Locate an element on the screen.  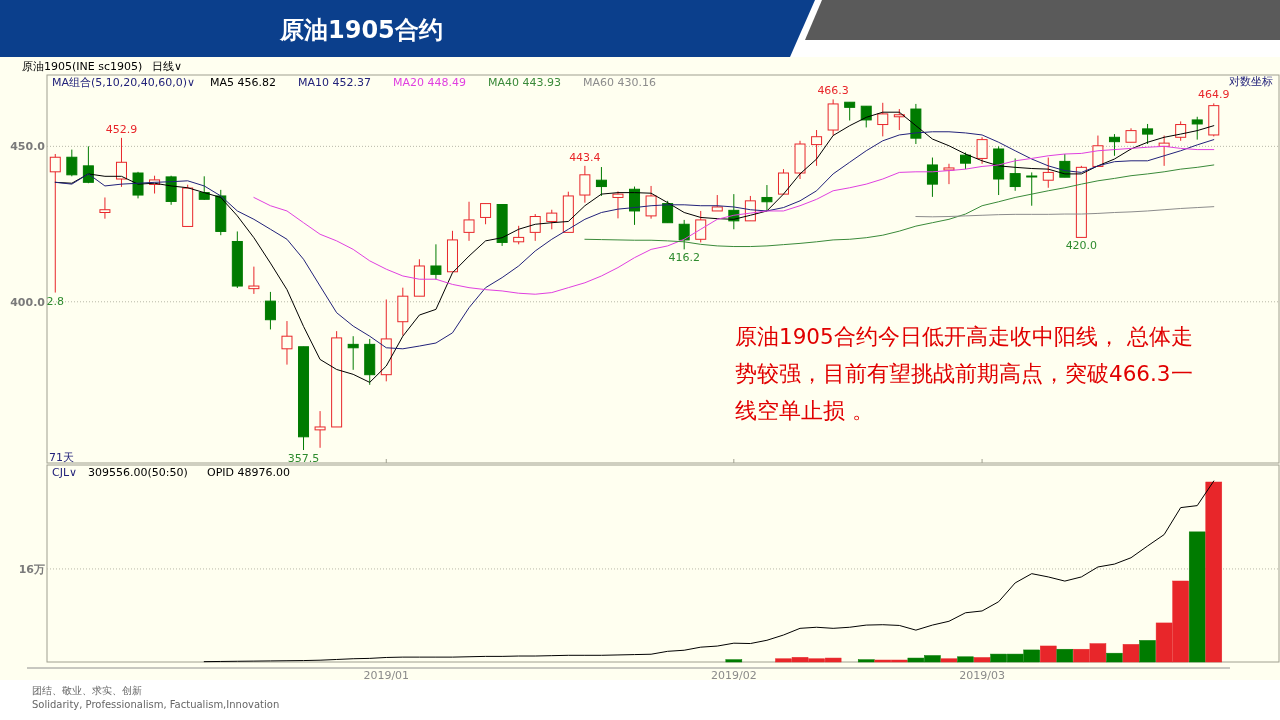
text: MA60 430.16 is located at coordinates (619, 82).